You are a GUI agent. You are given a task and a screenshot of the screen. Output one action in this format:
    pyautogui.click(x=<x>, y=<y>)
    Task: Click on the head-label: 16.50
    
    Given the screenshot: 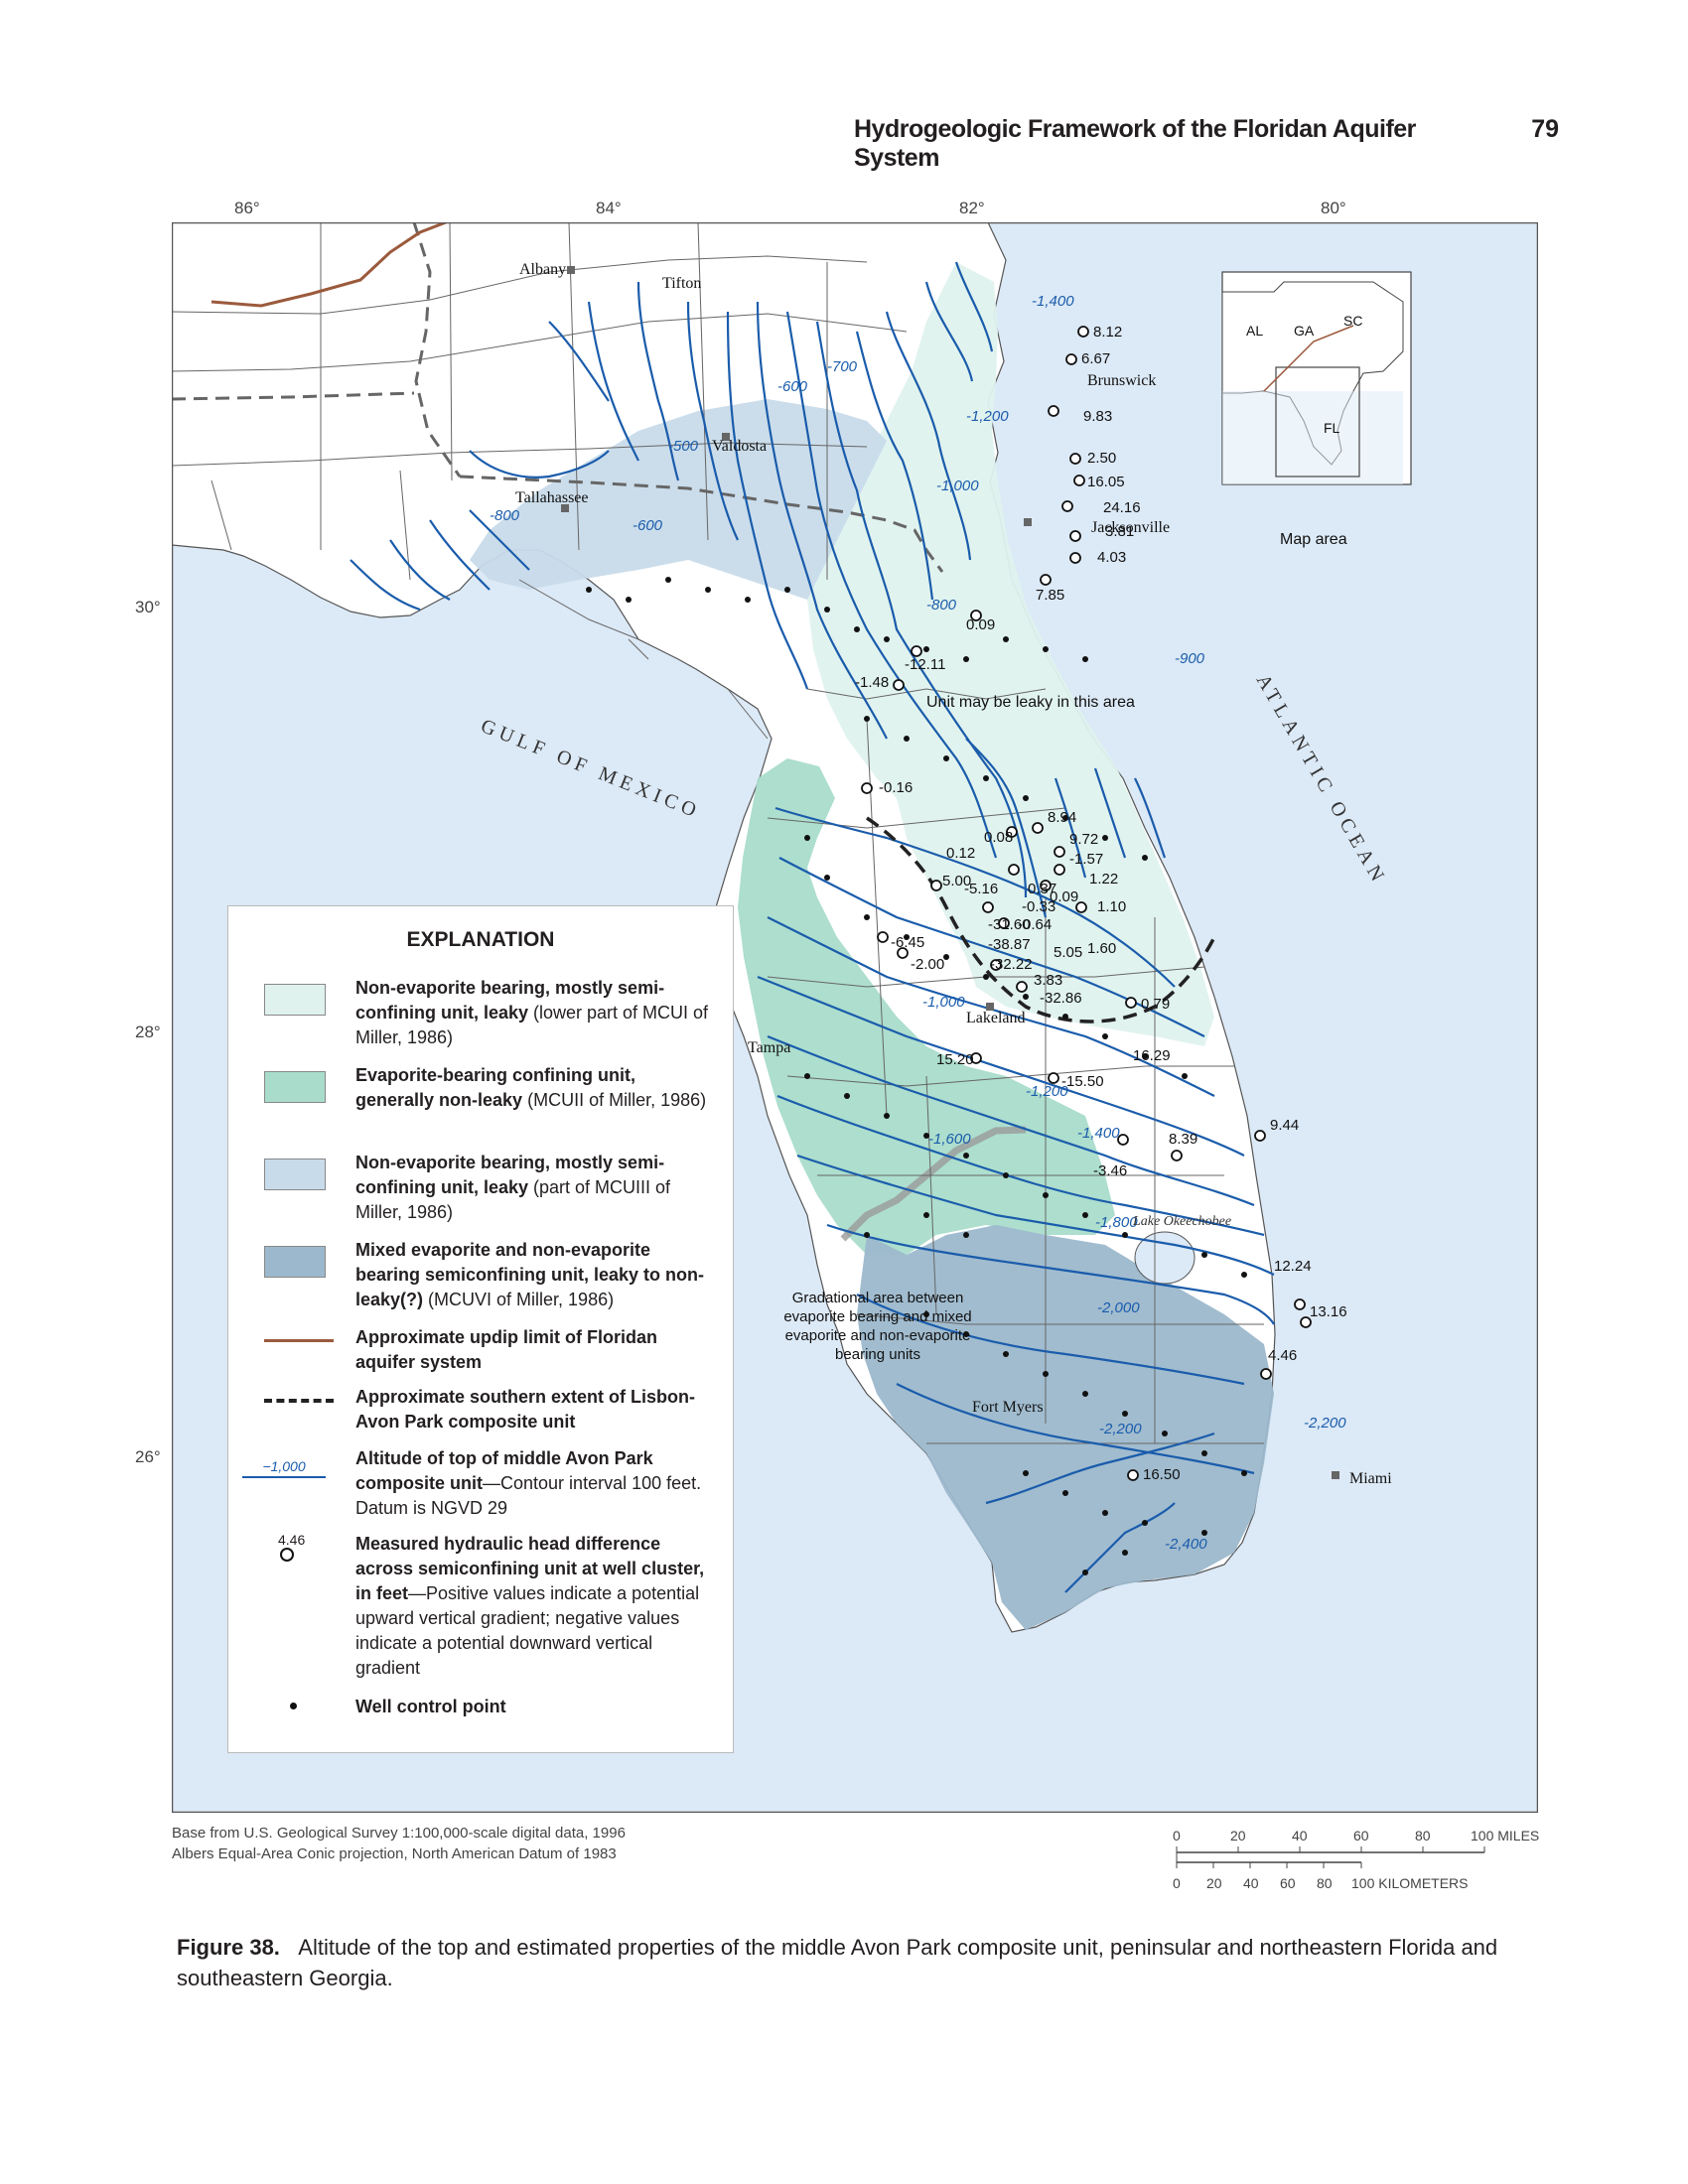 What is the action you would take?
    pyautogui.click(x=1162, y=1474)
    